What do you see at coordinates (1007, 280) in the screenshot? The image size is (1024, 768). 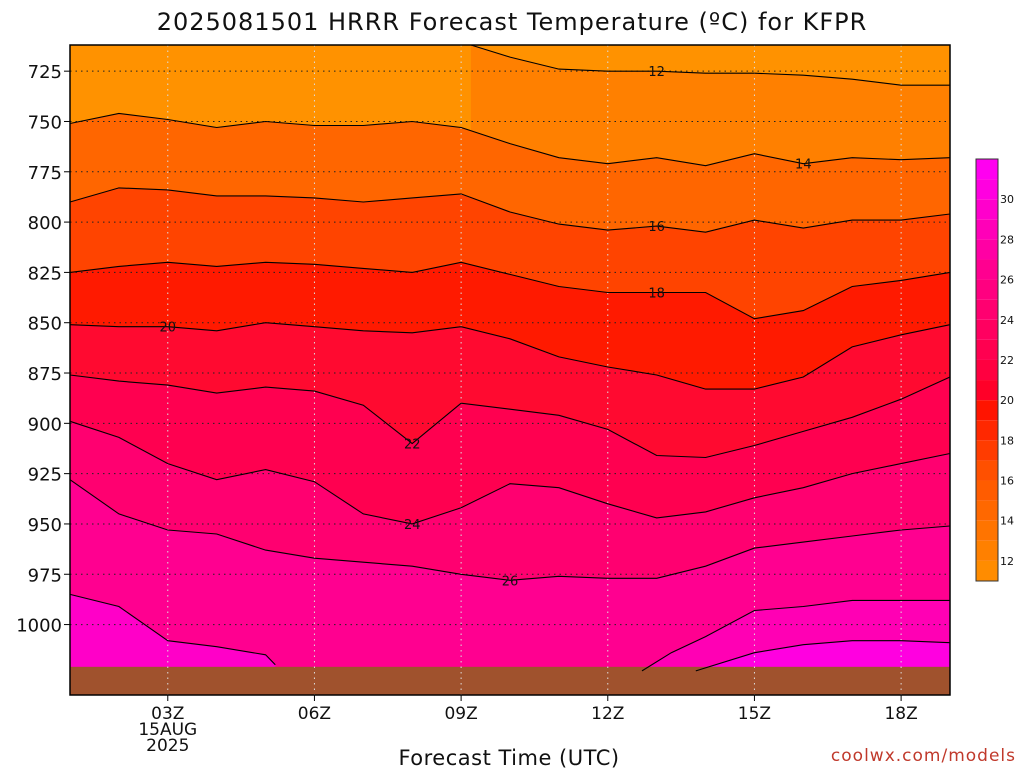 I see `colorbar-tick-label: 26` at bounding box center [1007, 280].